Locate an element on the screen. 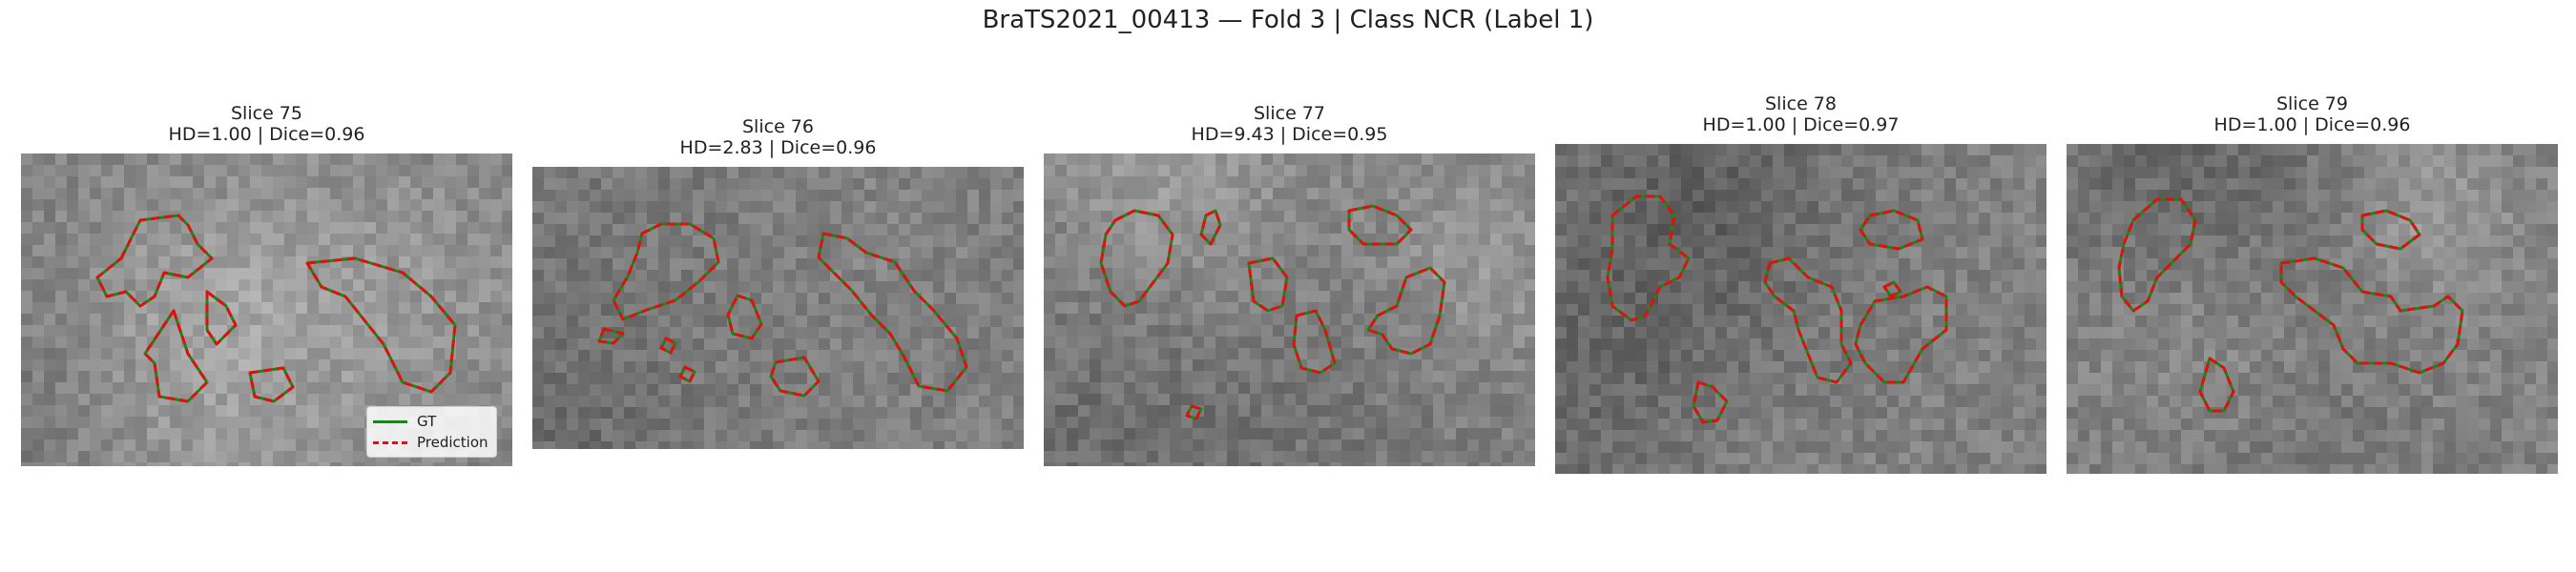 The height and width of the screenshot is (572, 2576). slice-title: Slice 76 HD=2.83 | Dice=0.96 is located at coordinates (778, 137).